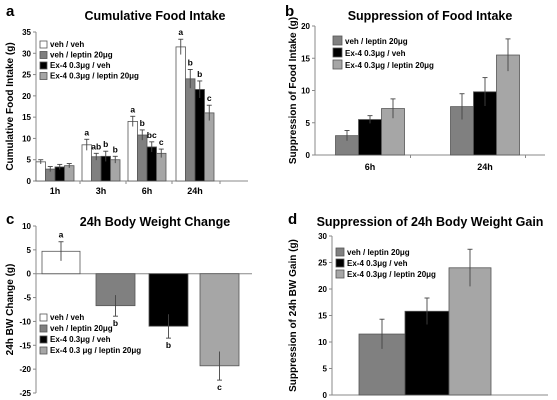 This screenshot has height=400, width=557. I want to click on y-tick-label: -10, so click(25, 321).